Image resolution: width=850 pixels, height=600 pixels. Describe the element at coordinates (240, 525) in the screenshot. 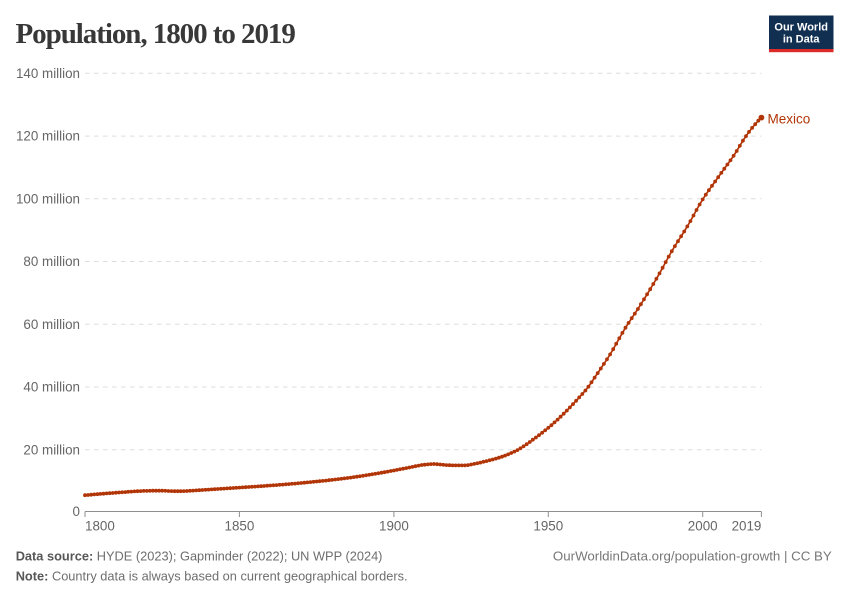

I see `svg-text: 1850` at that location.